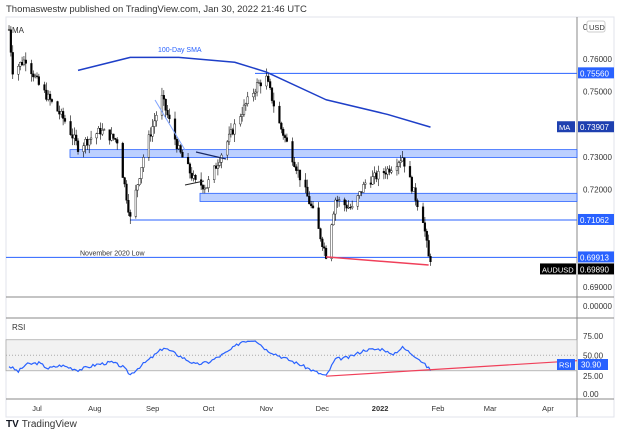 The width and height of the screenshot is (624, 441). I want to click on tradingview-logo-icon: TV, so click(12, 424).